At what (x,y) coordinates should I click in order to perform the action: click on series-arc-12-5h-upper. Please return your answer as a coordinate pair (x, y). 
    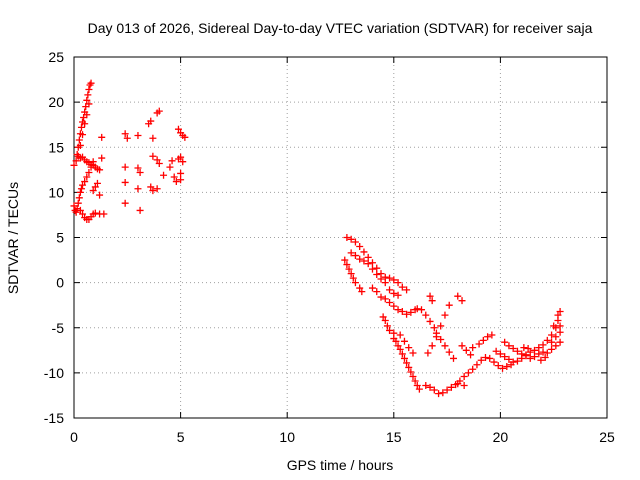
    Looking at the image, I should click on (377, 266).